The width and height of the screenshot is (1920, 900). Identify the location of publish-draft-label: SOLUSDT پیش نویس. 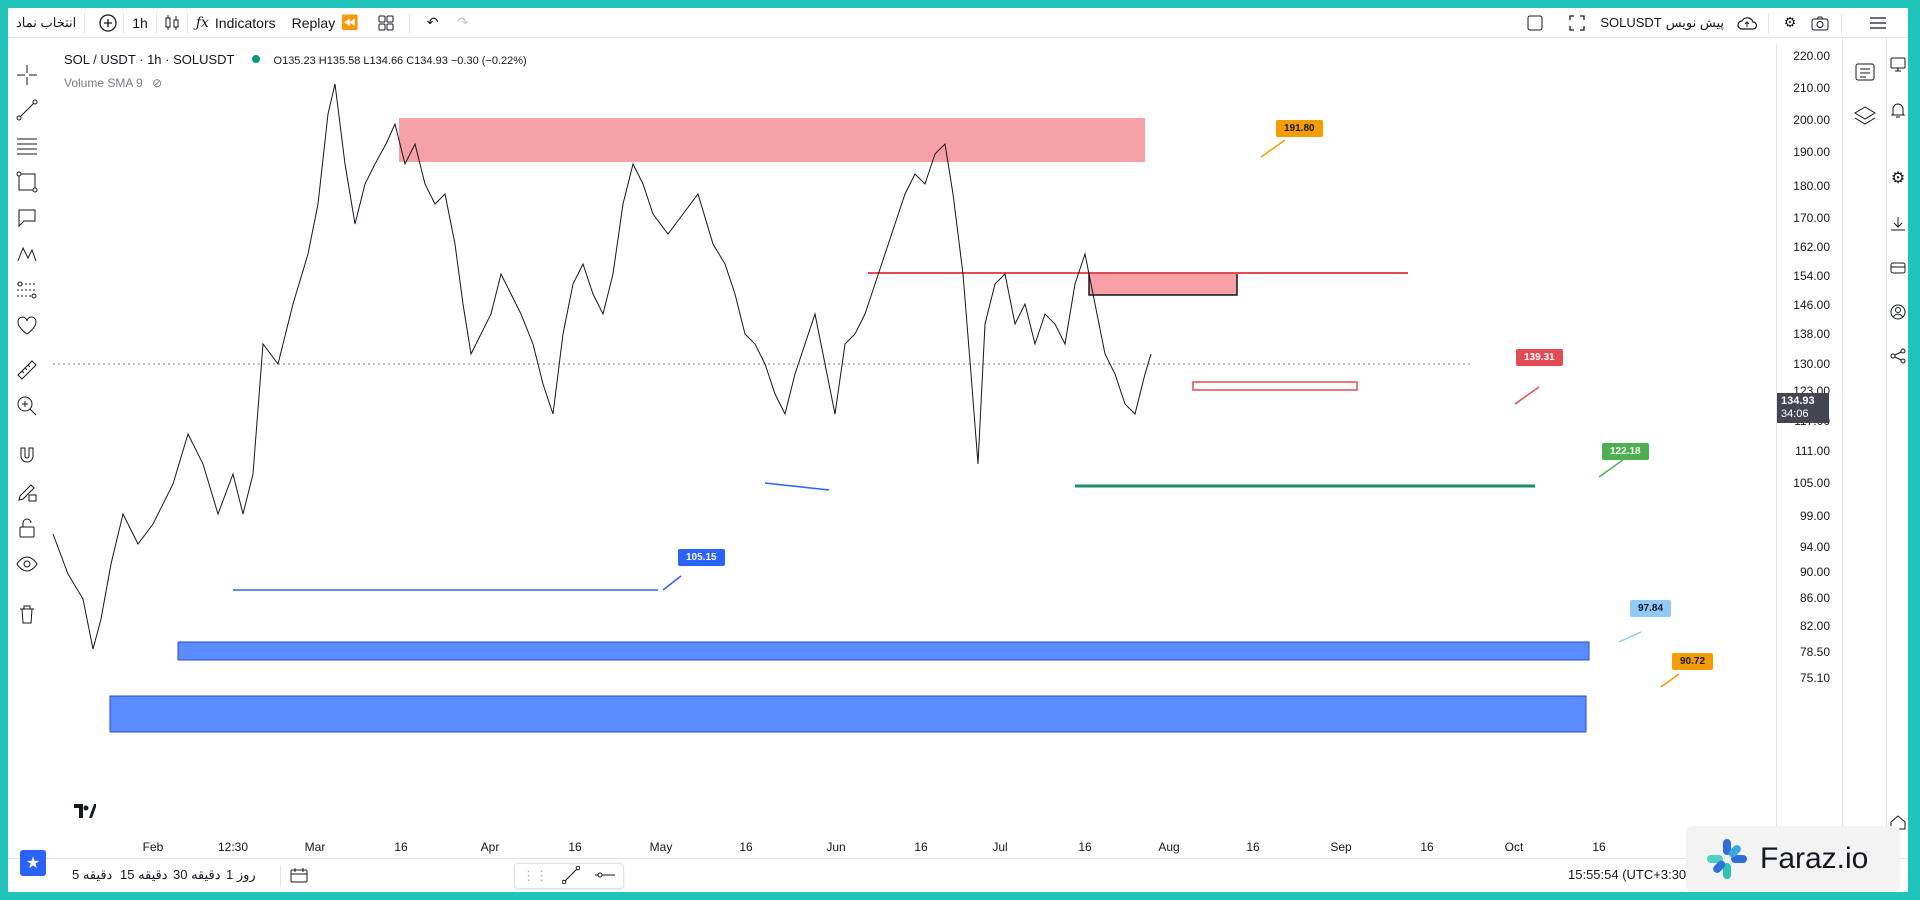
(1662, 23).